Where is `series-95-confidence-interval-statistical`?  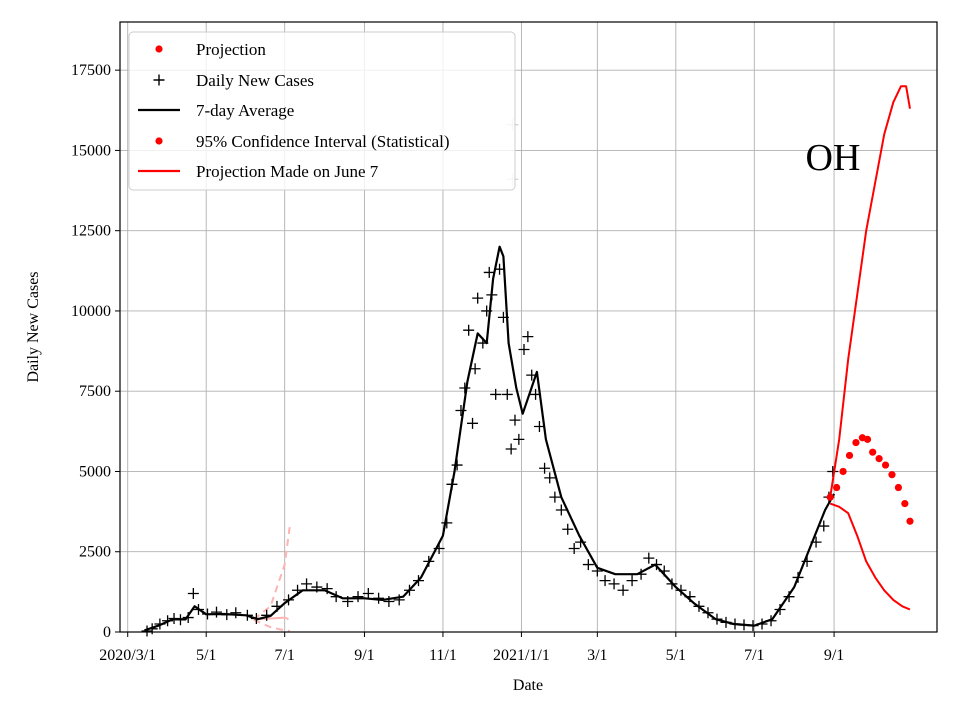 series-95-confidence-interval-statistical is located at coordinates (870, 348).